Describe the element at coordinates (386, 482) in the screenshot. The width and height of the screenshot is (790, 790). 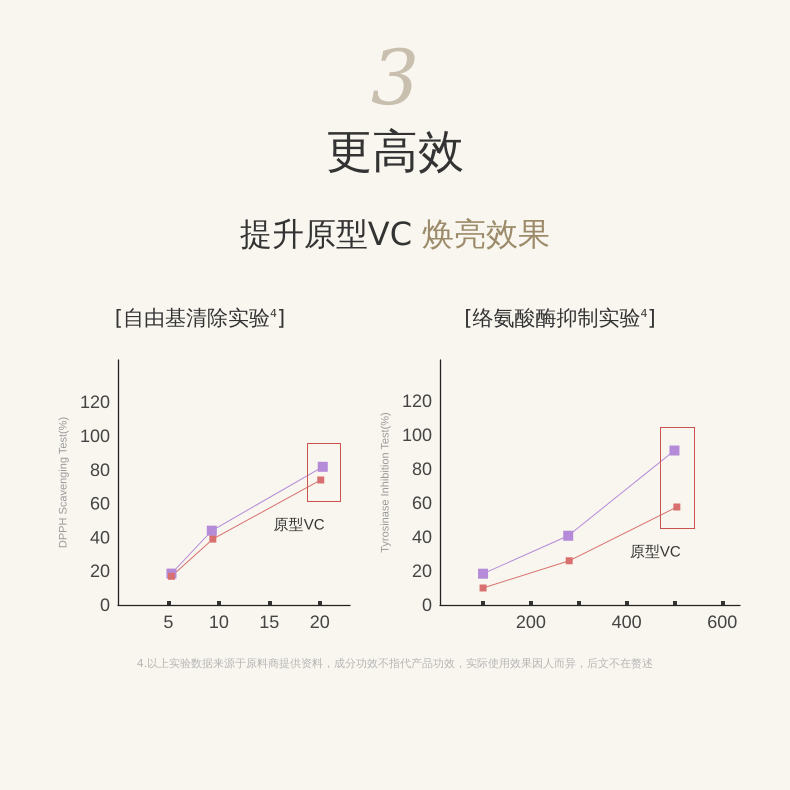
I see `y-axis-title: Tyrosinase Inhibition Test(%)` at that location.